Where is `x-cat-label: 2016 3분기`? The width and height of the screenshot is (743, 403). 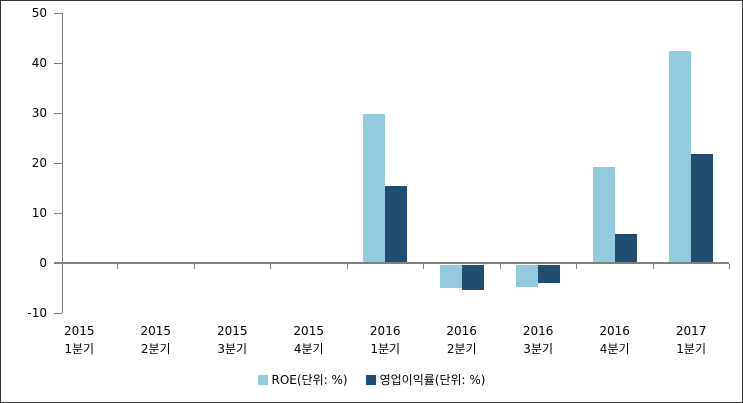
x-cat-label: 2016 3분기 is located at coordinates (538, 340).